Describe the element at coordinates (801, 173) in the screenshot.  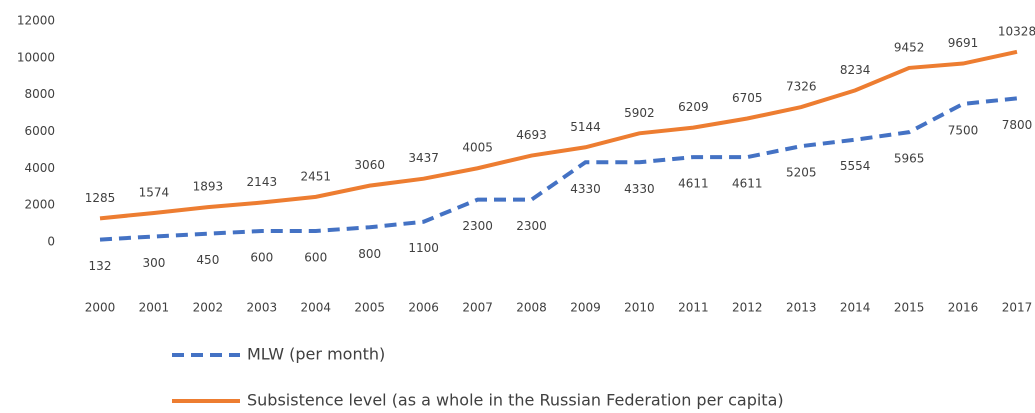
I see `data-label: 5205` at that location.